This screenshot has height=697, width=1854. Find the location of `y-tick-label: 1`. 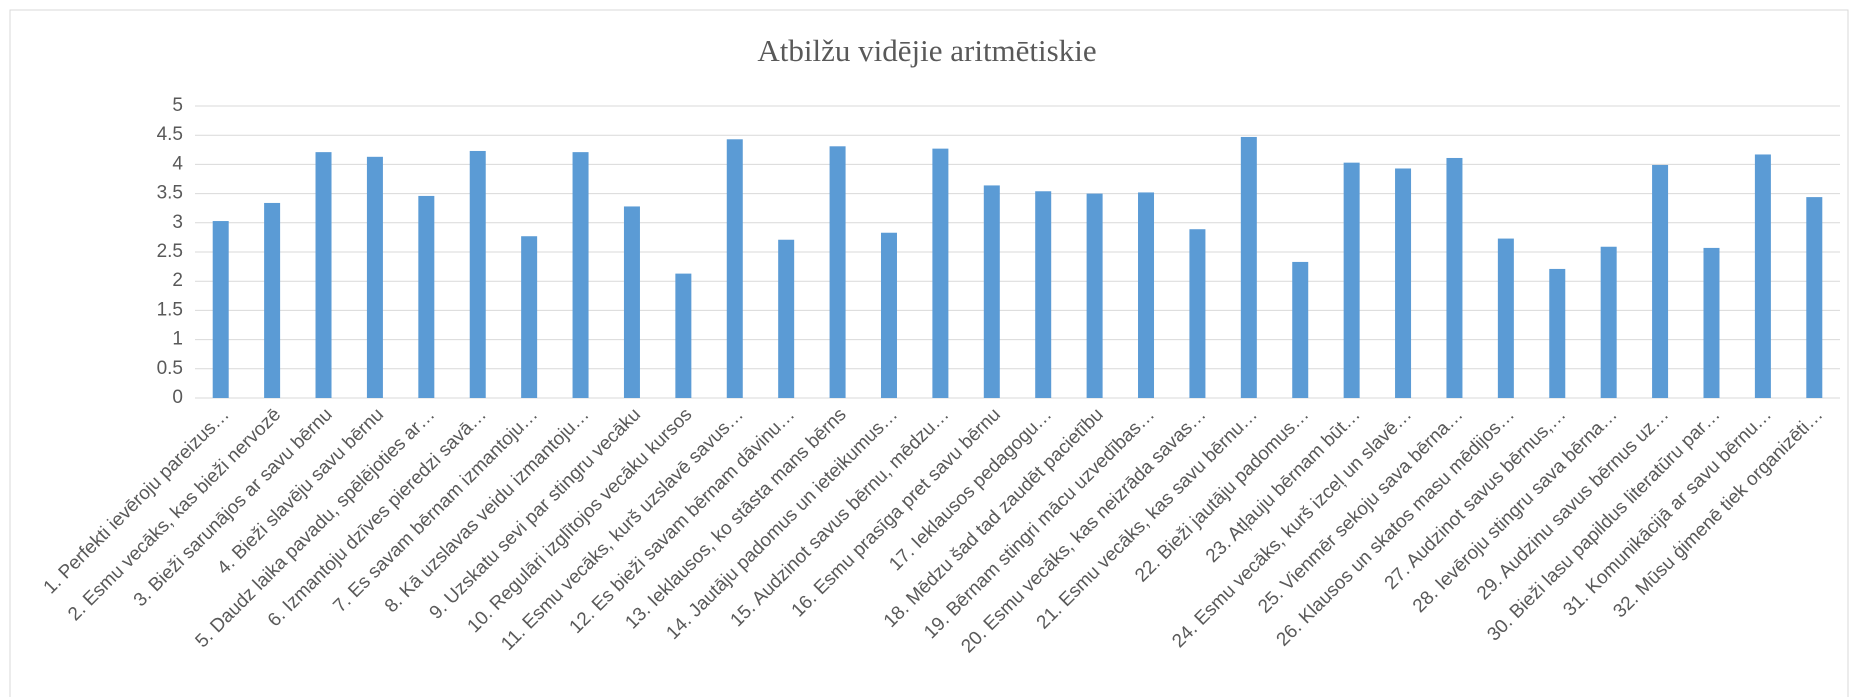

y-tick-label: 1 is located at coordinates (177, 339).